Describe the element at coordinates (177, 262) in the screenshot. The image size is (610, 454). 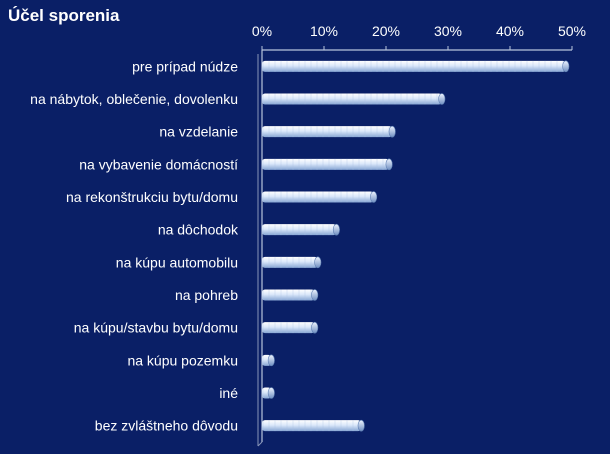
I see `category-label: na kúpu automobilu` at that location.